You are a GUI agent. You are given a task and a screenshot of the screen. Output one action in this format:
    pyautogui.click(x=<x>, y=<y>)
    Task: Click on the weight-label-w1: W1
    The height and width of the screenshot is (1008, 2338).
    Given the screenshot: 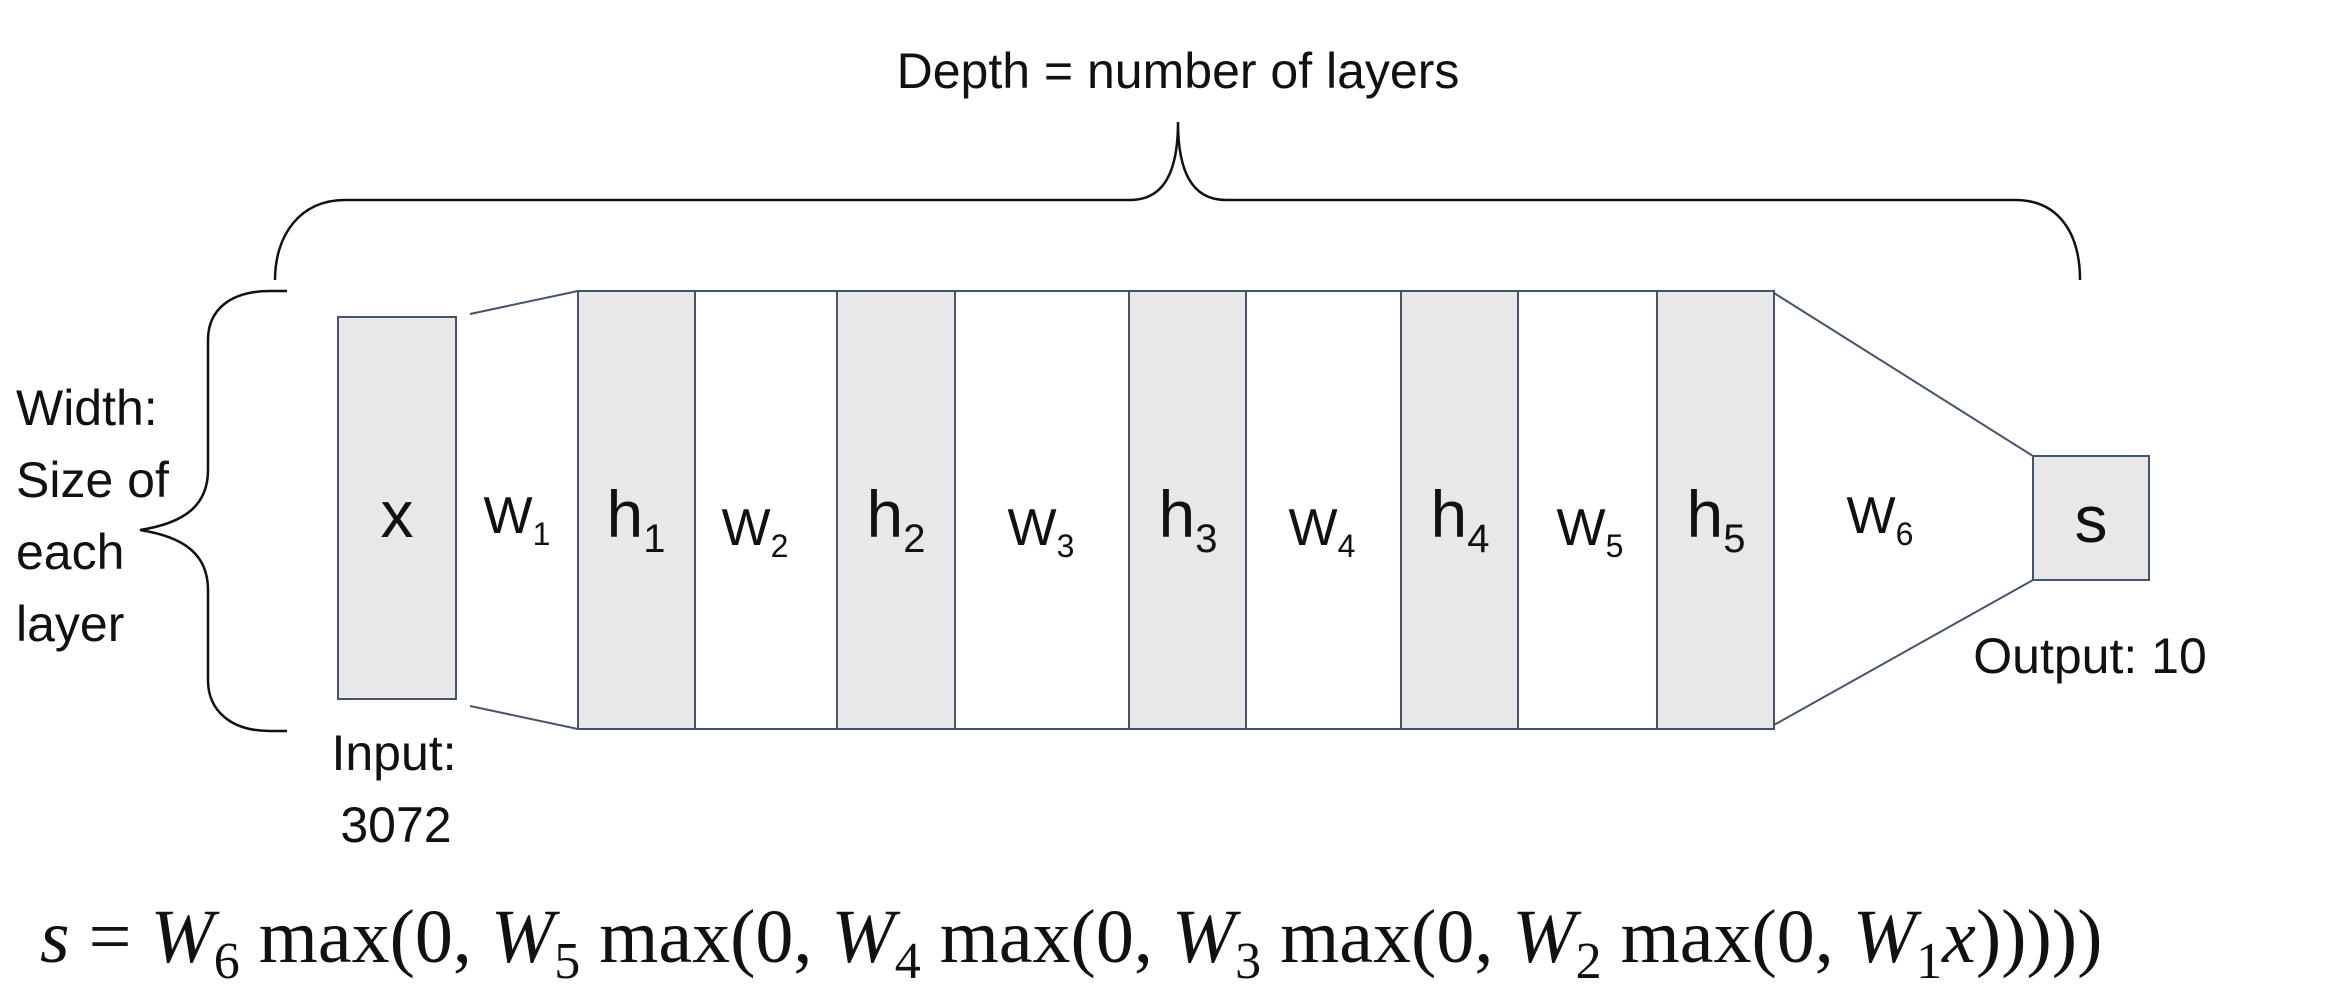 What is the action you would take?
    pyautogui.click(x=517, y=519)
    